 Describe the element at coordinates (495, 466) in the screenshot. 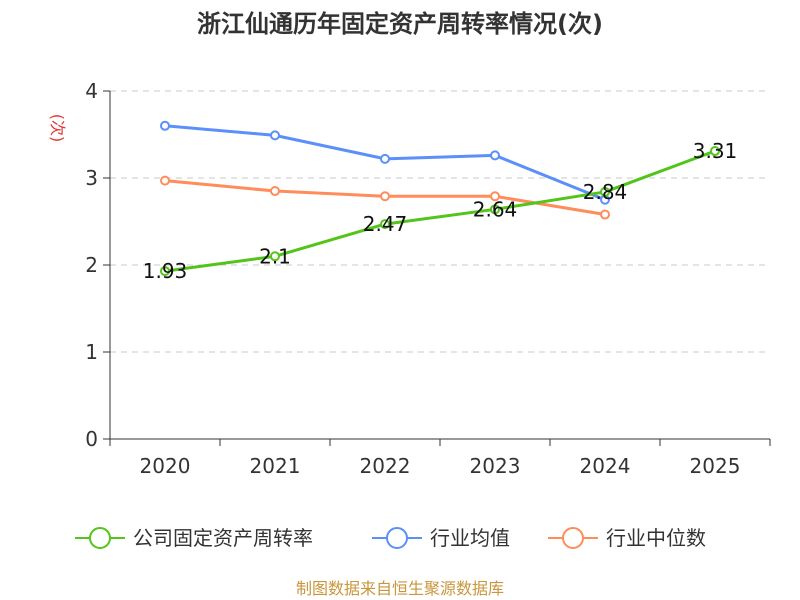

I see `x-tick-label: 2023` at that location.